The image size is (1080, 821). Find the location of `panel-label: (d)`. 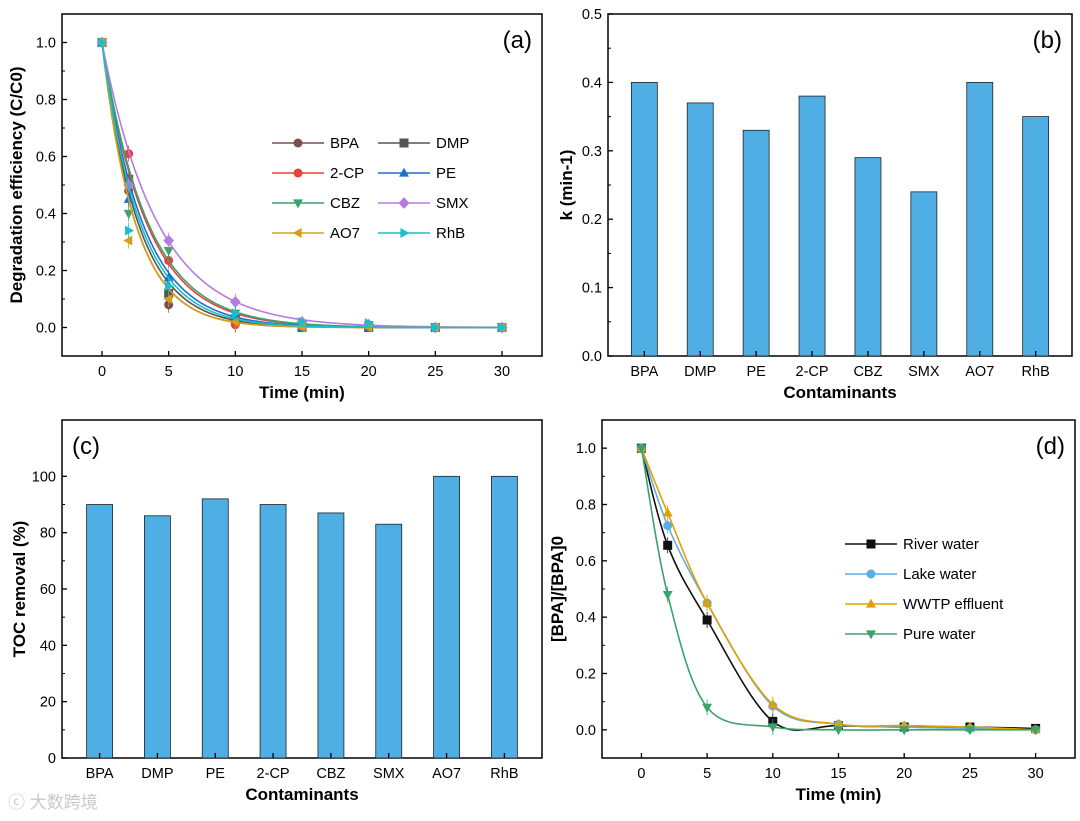

panel-label: (d) is located at coordinates (1050, 446).